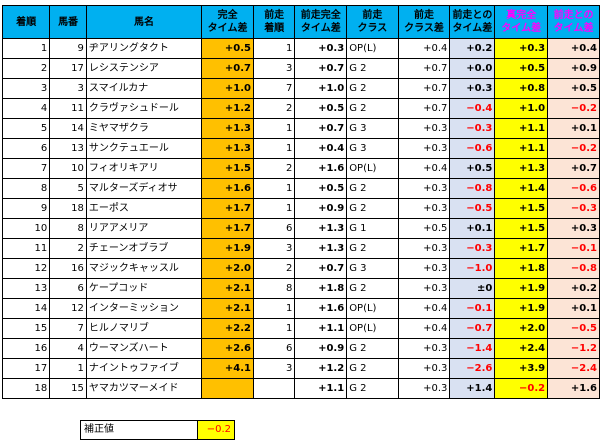  What do you see at coordinates (26, 228) in the screenshot?
I see `cell-rank: 10` at bounding box center [26, 228].